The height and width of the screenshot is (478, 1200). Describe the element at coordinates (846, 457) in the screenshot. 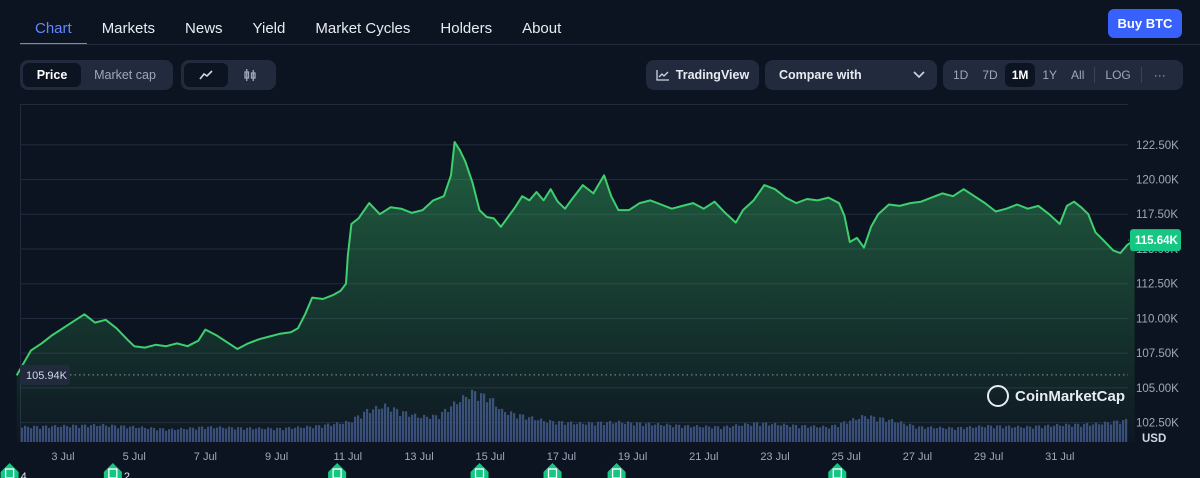

I see `x-tick-label: 25 Jul` at that location.